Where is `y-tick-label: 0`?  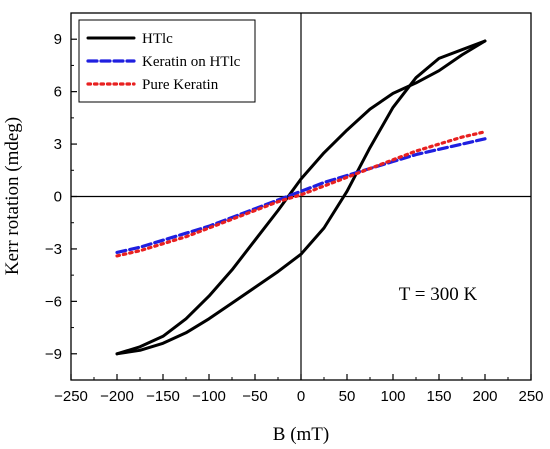 y-tick-label: 0 is located at coordinates (58, 197).